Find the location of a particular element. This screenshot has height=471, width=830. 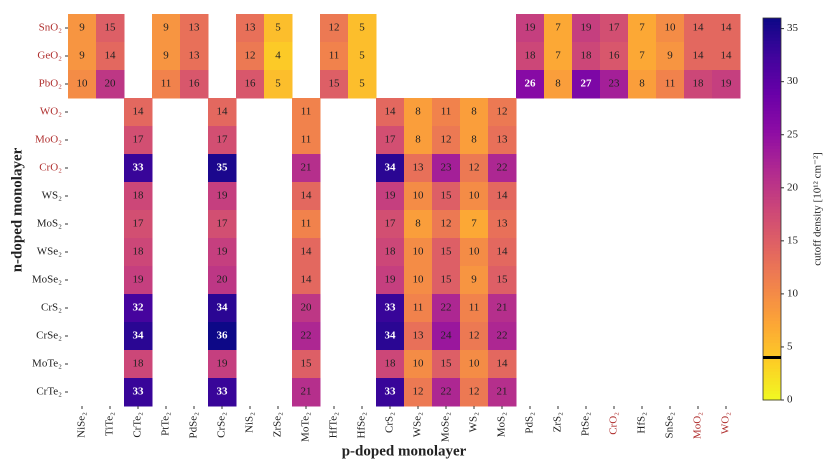

cell-label: 24 is located at coordinates (447, 336).